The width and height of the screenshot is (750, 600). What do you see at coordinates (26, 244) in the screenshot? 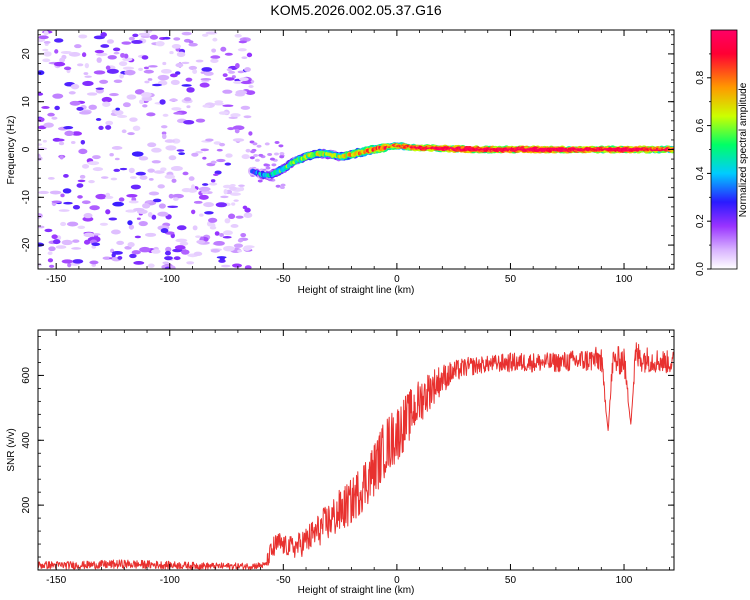
I see `spectrogram-y-tick-label: -20` at bounding box center [26, 244].